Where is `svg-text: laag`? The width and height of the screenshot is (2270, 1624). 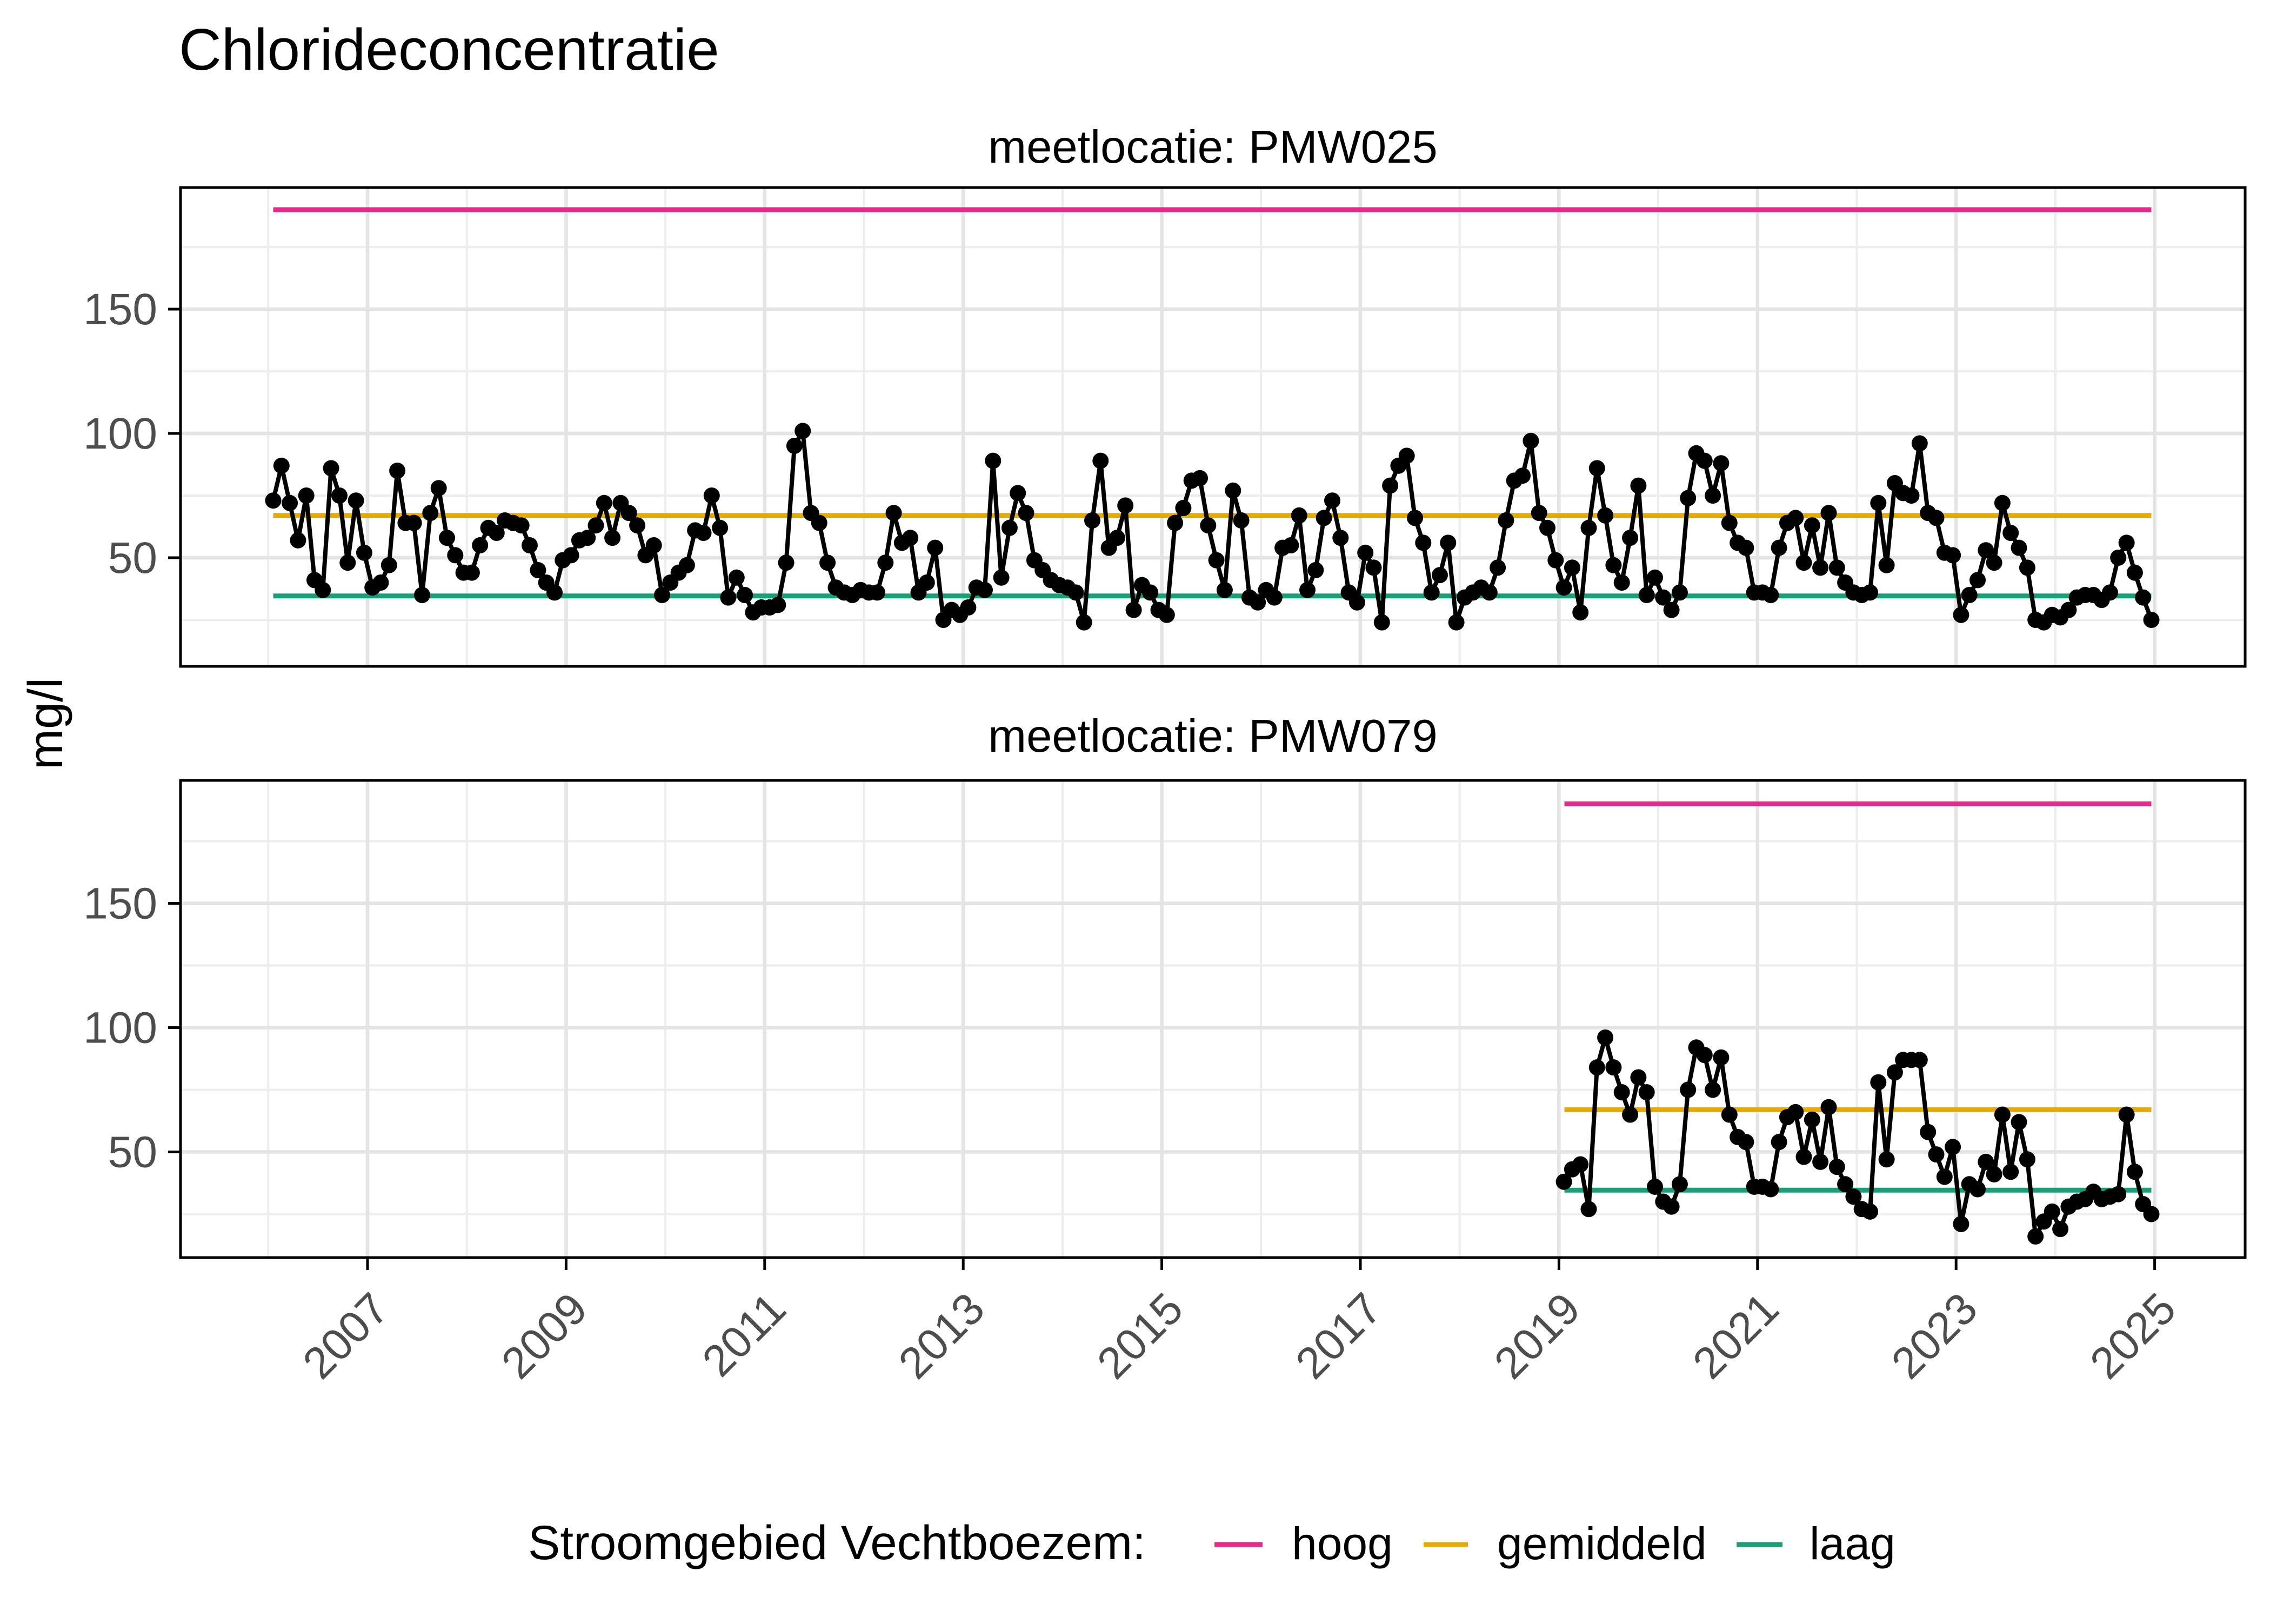 svg-text: laag is located at coordinates (1852, 1543).